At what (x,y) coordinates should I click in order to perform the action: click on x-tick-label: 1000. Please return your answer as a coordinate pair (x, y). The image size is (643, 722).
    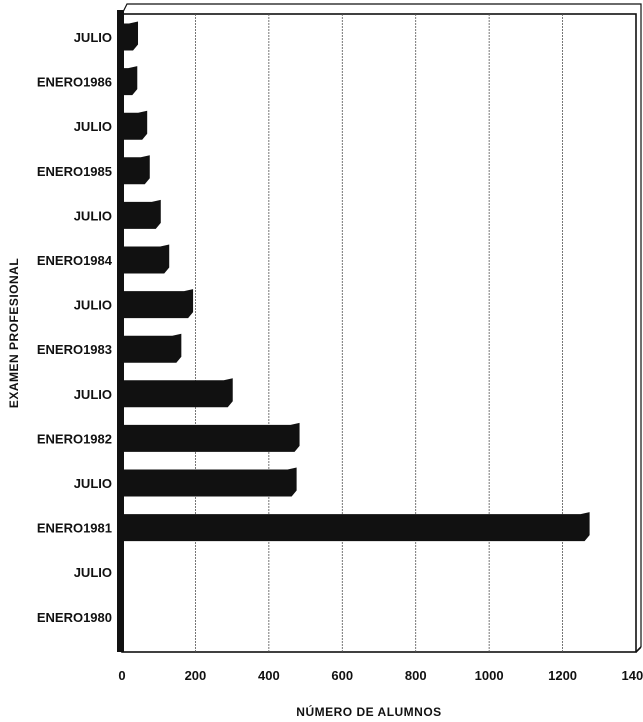
    Looking at the image, I should click on (489, 675).